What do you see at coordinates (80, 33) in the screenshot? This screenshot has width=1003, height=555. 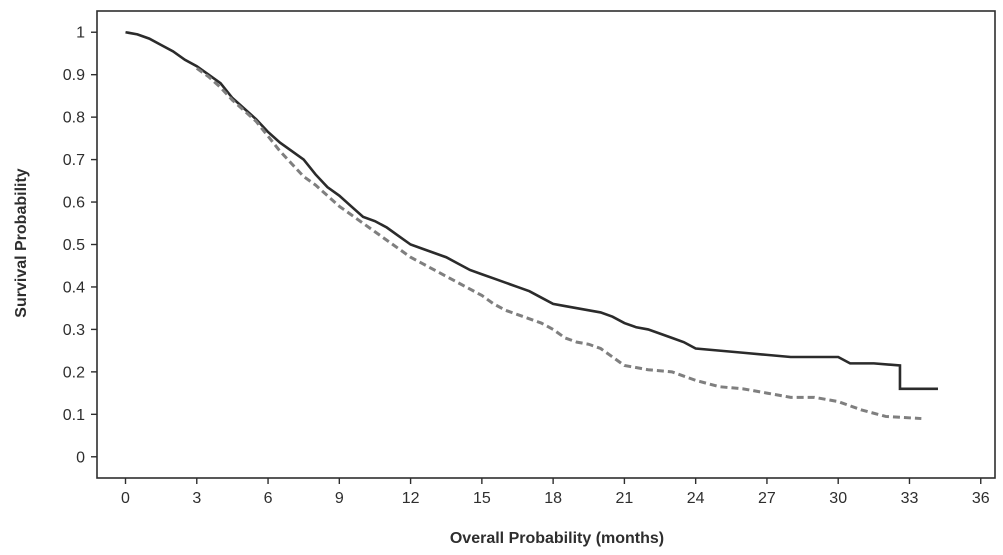 I see `y-tick-label: 1` at bounding box center [80, 33].